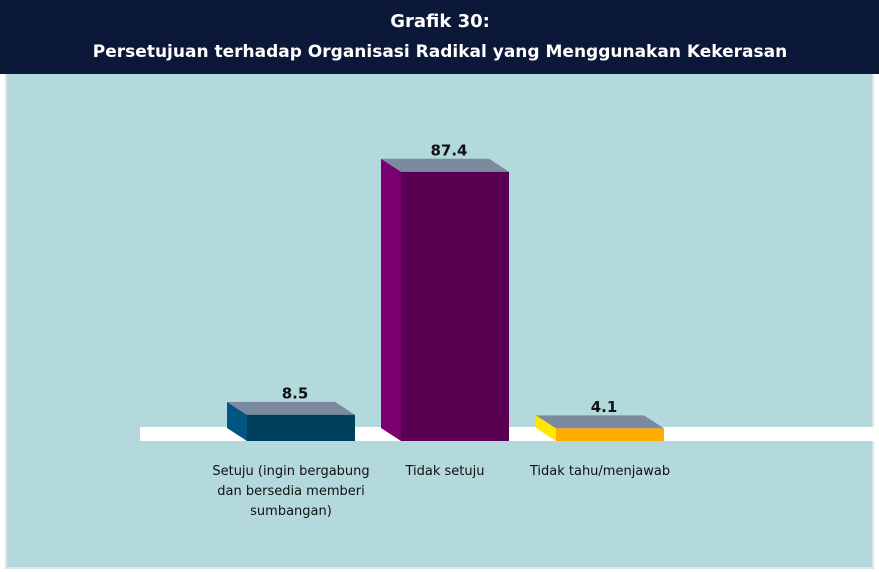  I want to click on header, so click(439, 37).